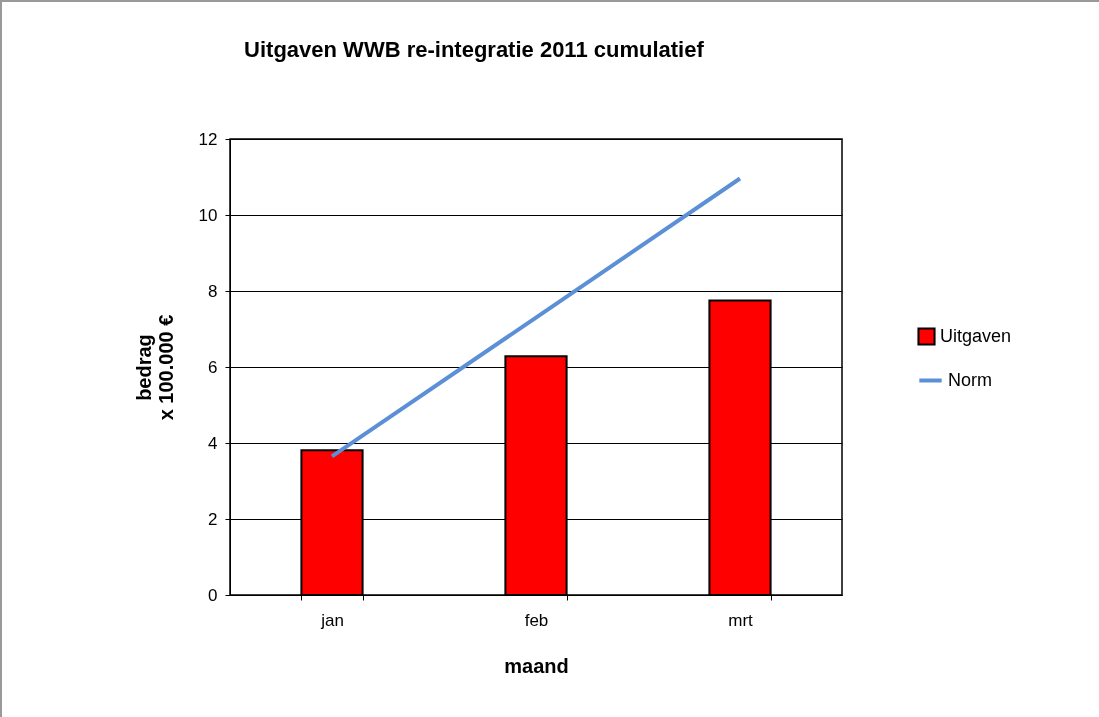  Describe the element at coordinates (213, 291) in the screenshot. I see `y-tick-label: 8` at that location.